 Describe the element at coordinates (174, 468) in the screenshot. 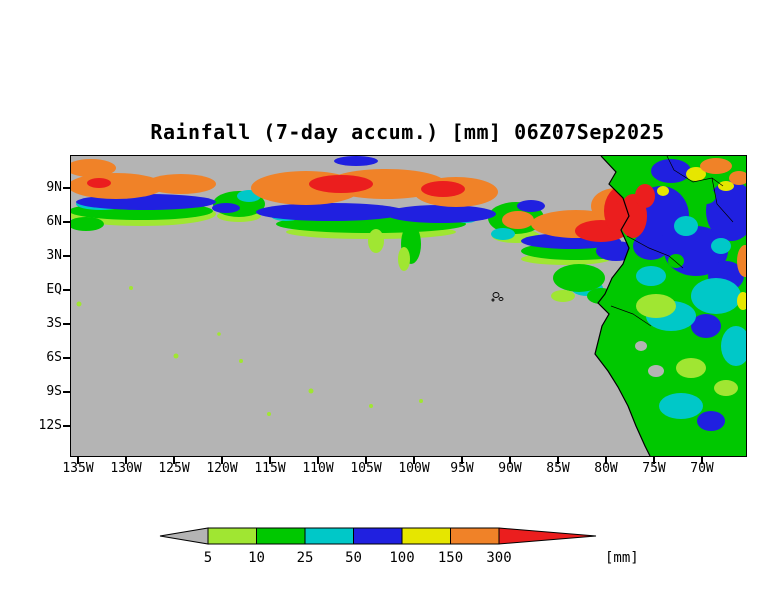

I see `lon-label-125W: 125W` at that location.